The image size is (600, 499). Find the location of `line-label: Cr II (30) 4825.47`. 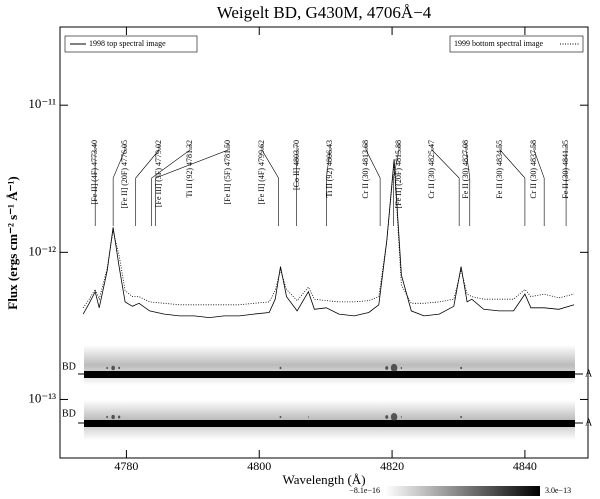

line-label: Cr II (30) 4825.47 is located at coordinates (431, 169).